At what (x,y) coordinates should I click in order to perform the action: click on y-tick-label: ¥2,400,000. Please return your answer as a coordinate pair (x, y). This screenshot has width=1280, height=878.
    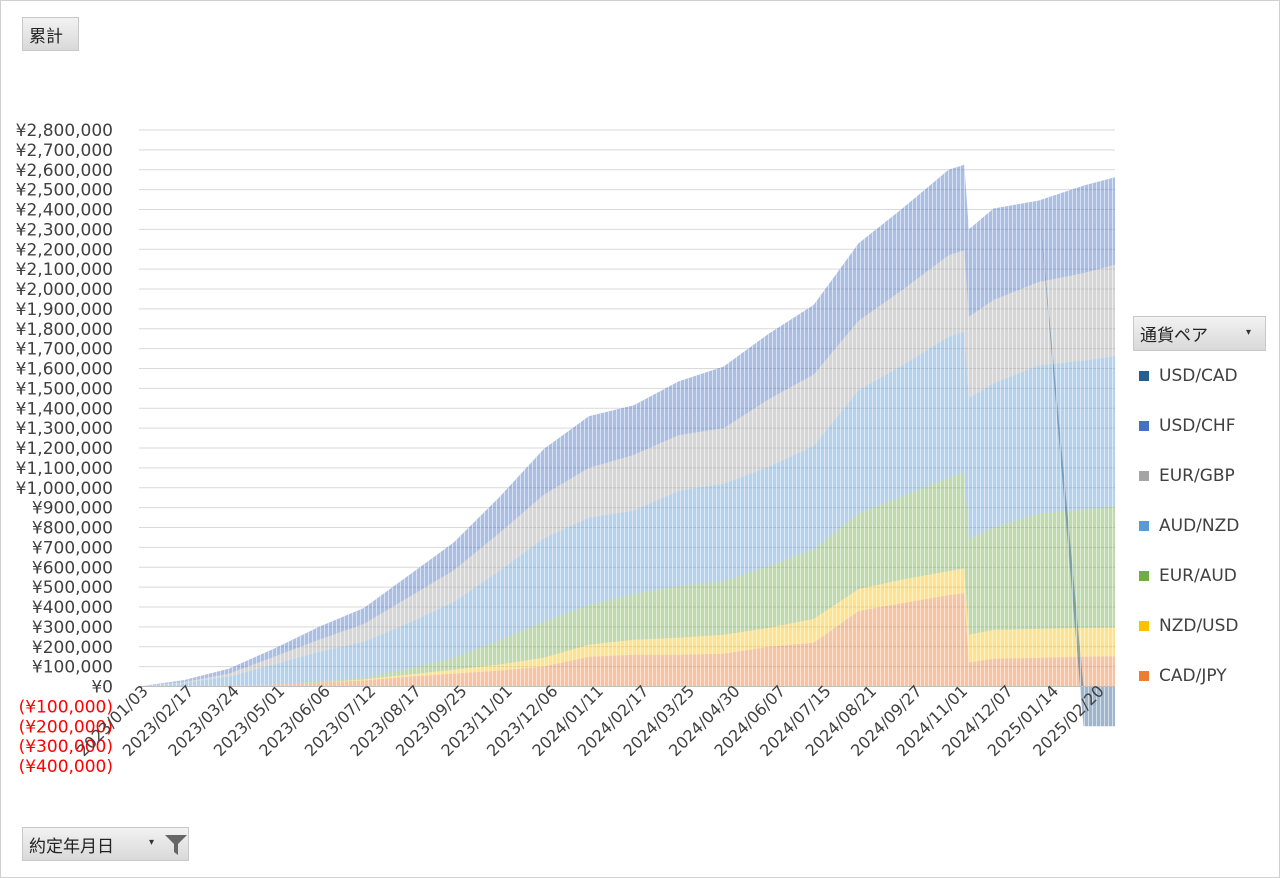
    Looking at the image, I should click on (64, 211).